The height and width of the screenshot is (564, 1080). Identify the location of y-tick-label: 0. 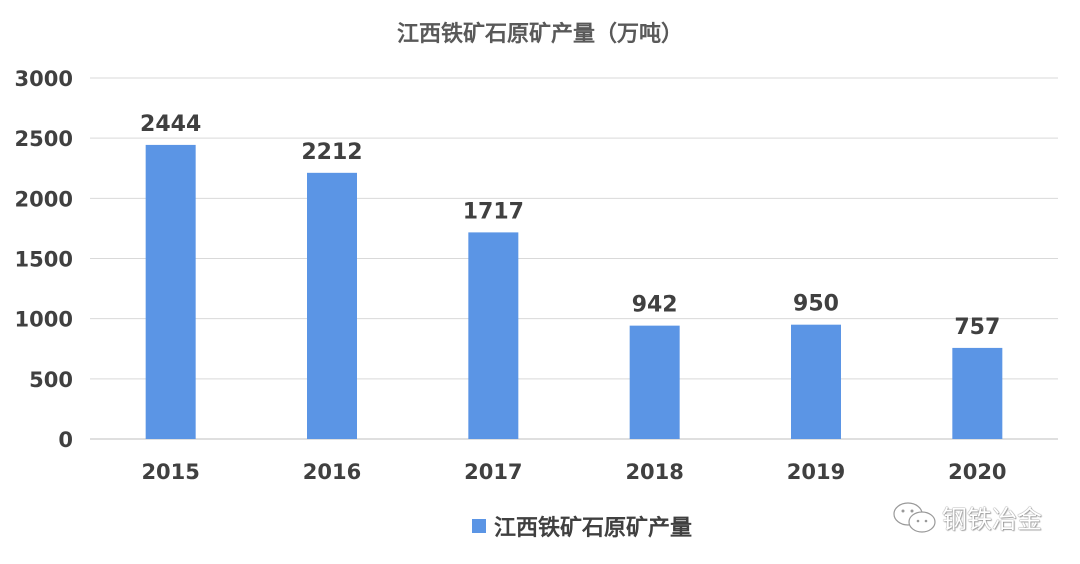
(65, 440).